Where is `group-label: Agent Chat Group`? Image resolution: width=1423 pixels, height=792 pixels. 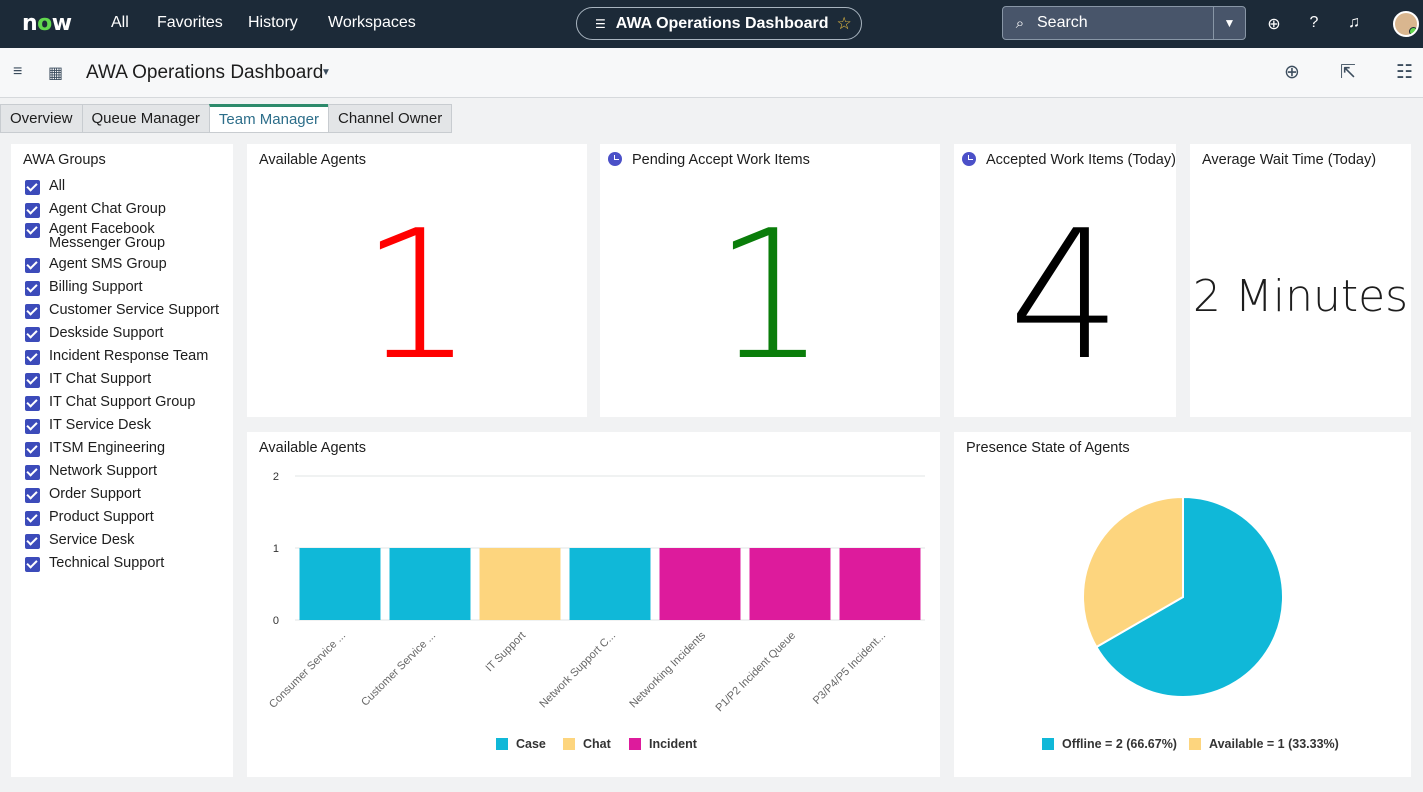
group-label: Agent Chat Group is located at coordinates (107, 209).